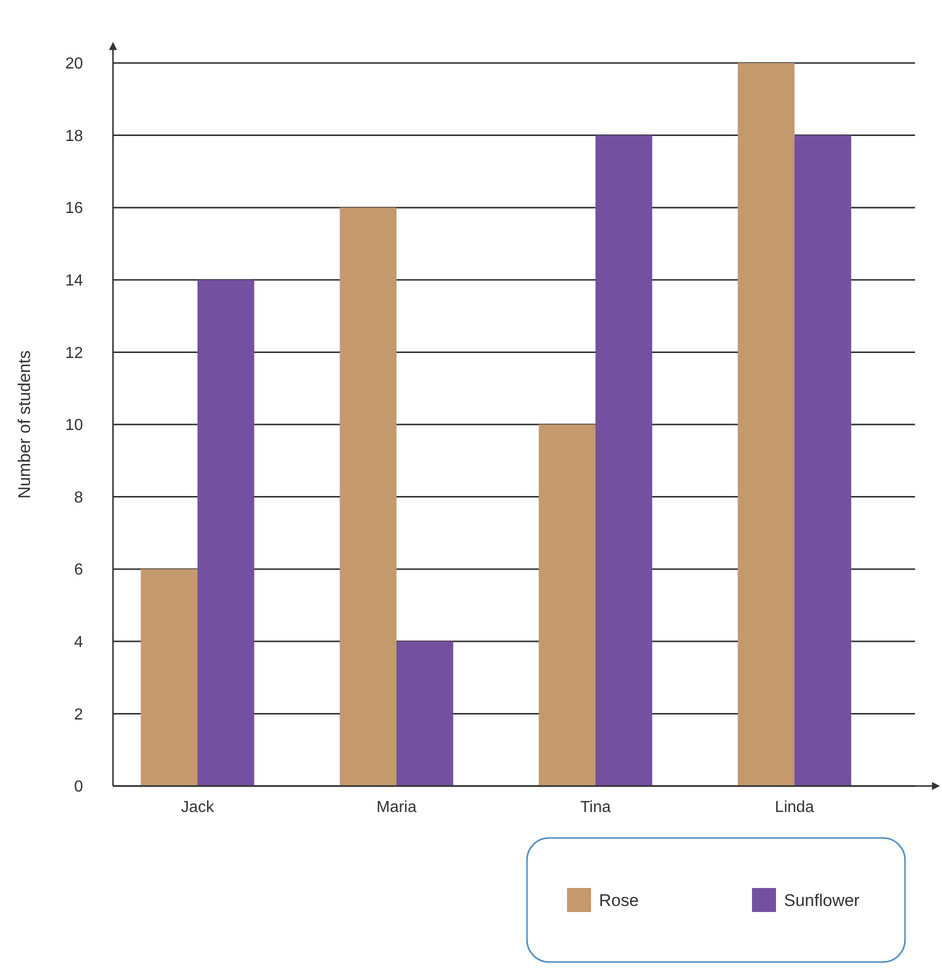 Image resolution: width=942 pixels, height=968 pixels. What do you see at coordinates (74, 64) in the screenshot?
I see `y-tick-label: 20` at bounding box center [74, 64].